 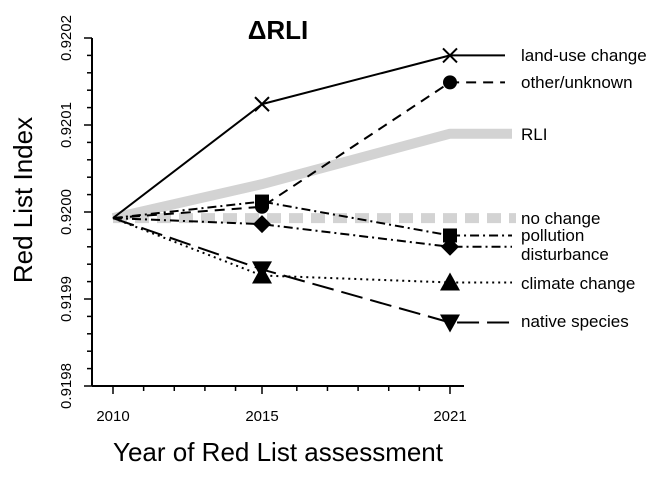 I want to click on series-rli, so click(x=311, y=175).